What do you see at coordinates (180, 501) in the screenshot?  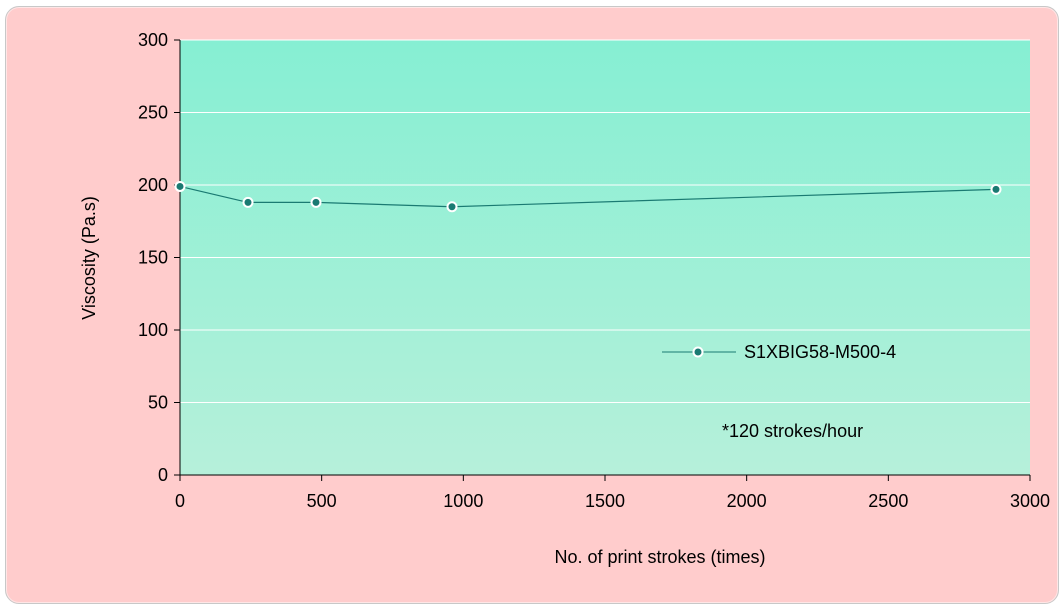 I see `x-tick-label-0: 0` at bounding box center [180, 501].